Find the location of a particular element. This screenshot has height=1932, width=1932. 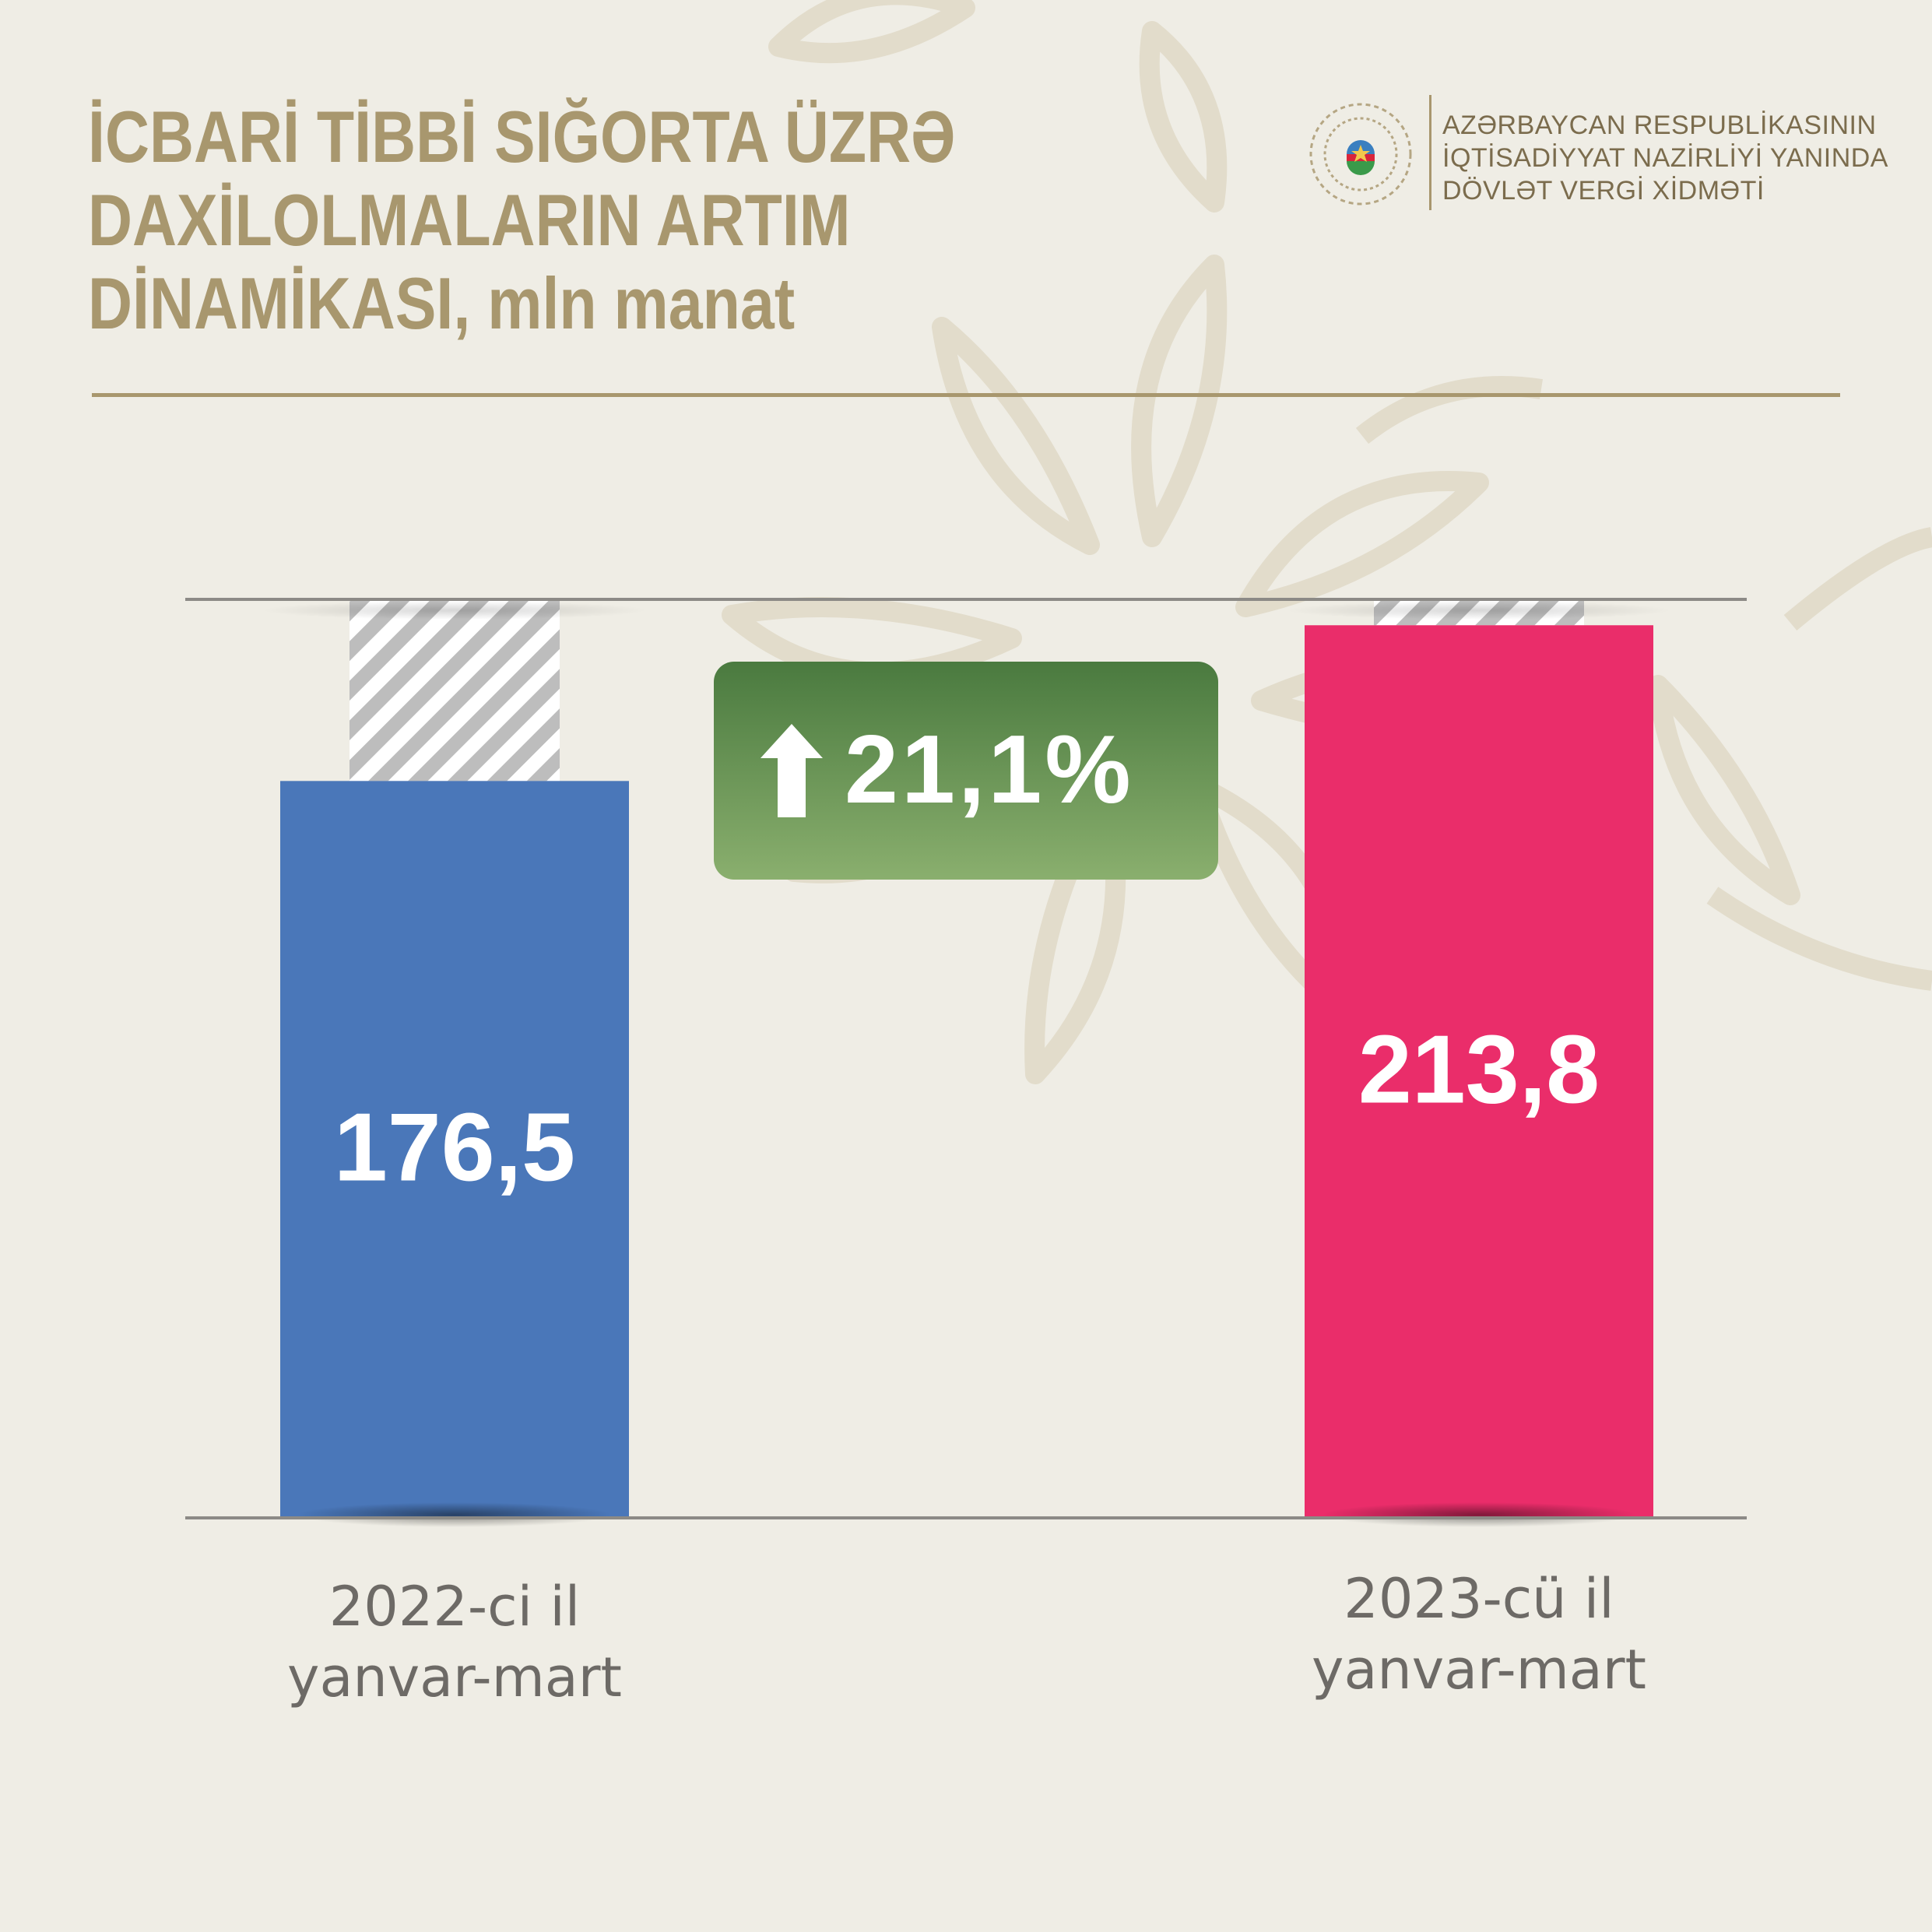

growth-badge: 21,1% is located at coordinates (966, 771).